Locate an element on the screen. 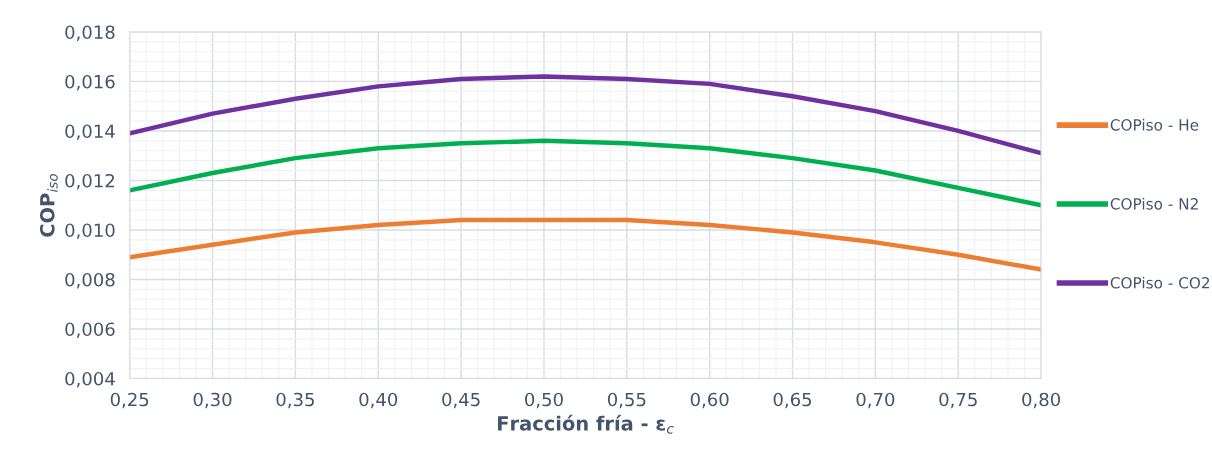 This screenshot has width=1212, height=456. x-tick-label: 0,50 is located at coordinates (544, 400).